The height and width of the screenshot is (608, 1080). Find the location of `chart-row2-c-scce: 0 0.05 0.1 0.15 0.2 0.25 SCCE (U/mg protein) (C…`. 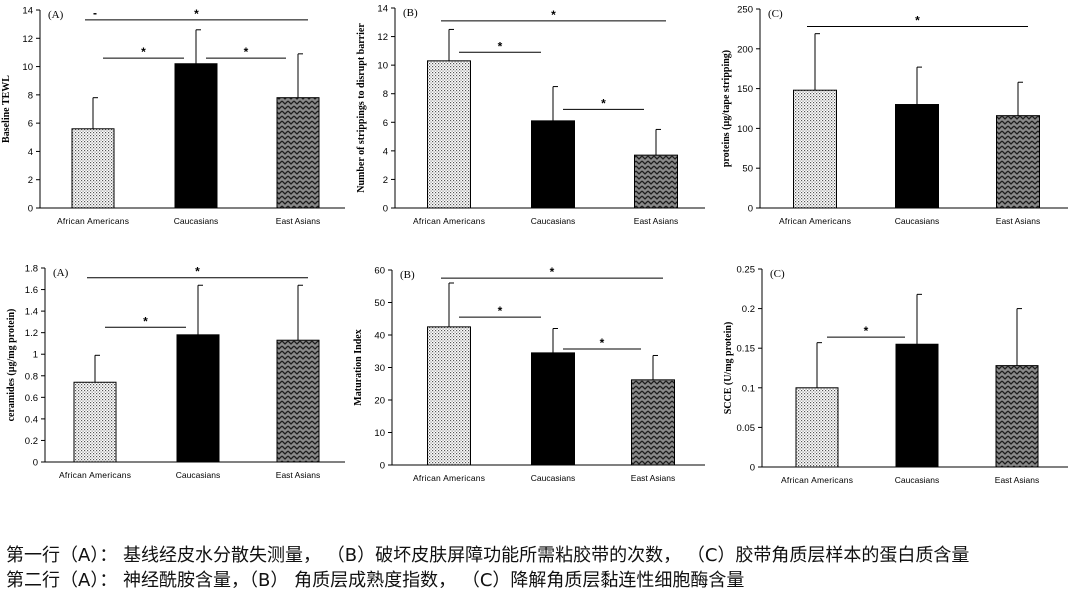

chart-row2-c-scce: 0 0.05 0.1 0.15 0.2 0.25 SCCE (U/mg protein) (C… is located at coordinates (895, 375).